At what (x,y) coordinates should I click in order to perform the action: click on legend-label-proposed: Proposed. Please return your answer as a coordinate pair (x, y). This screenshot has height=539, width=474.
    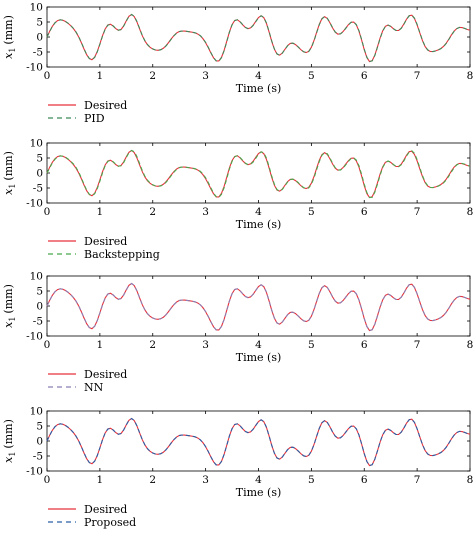
    Looking at the image, I should click on (110, 522).